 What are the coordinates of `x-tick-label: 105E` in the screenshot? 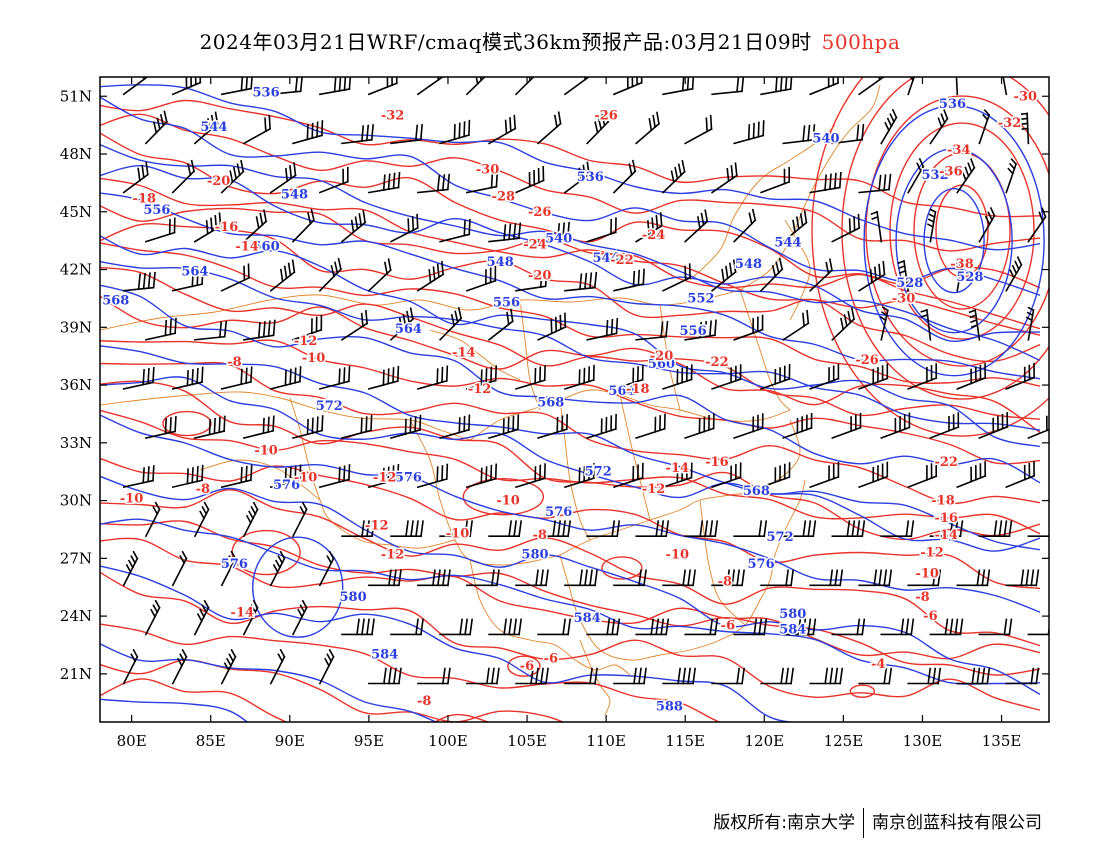 It's located at (527, 741).